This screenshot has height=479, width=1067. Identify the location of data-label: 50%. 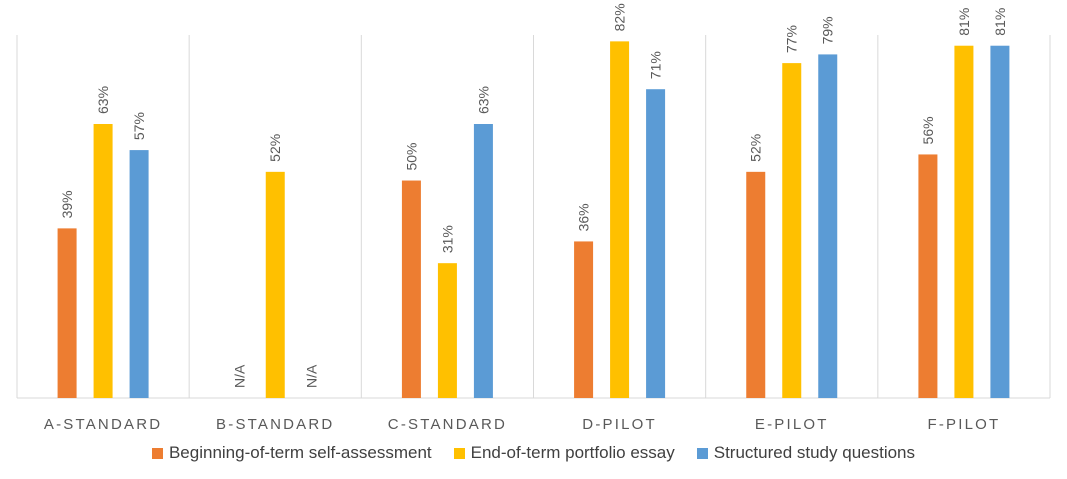
(411, 157).